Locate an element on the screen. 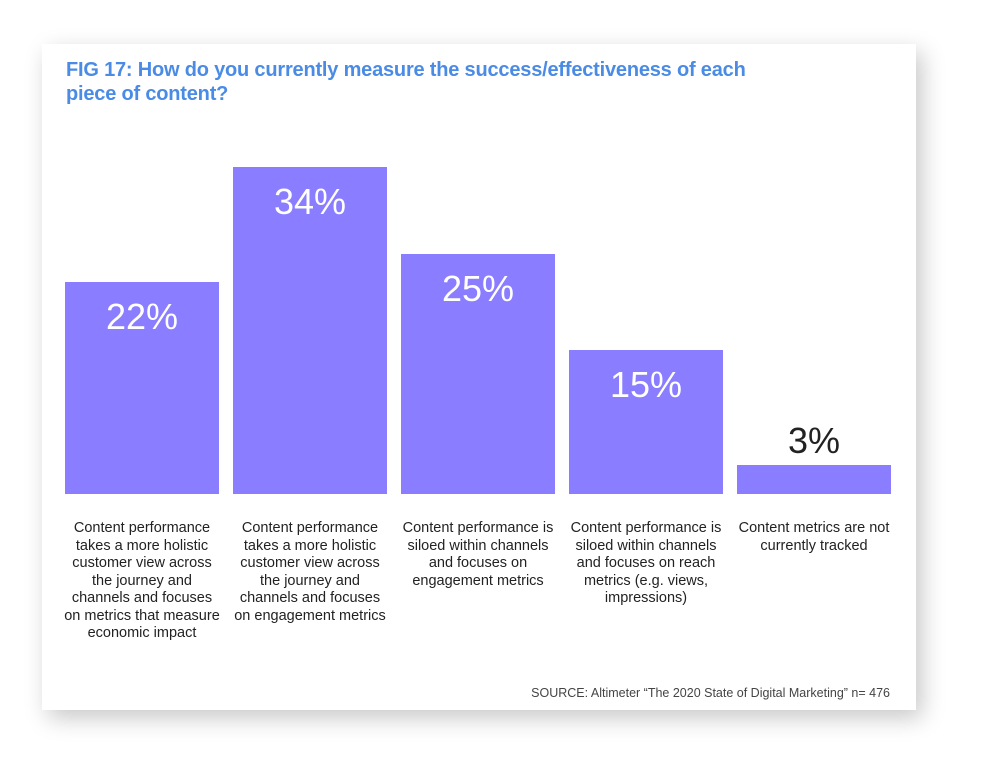 The width and height of the screenshot is (991, 779). bar-value-label: 25% is located at coordinates (478, 288).